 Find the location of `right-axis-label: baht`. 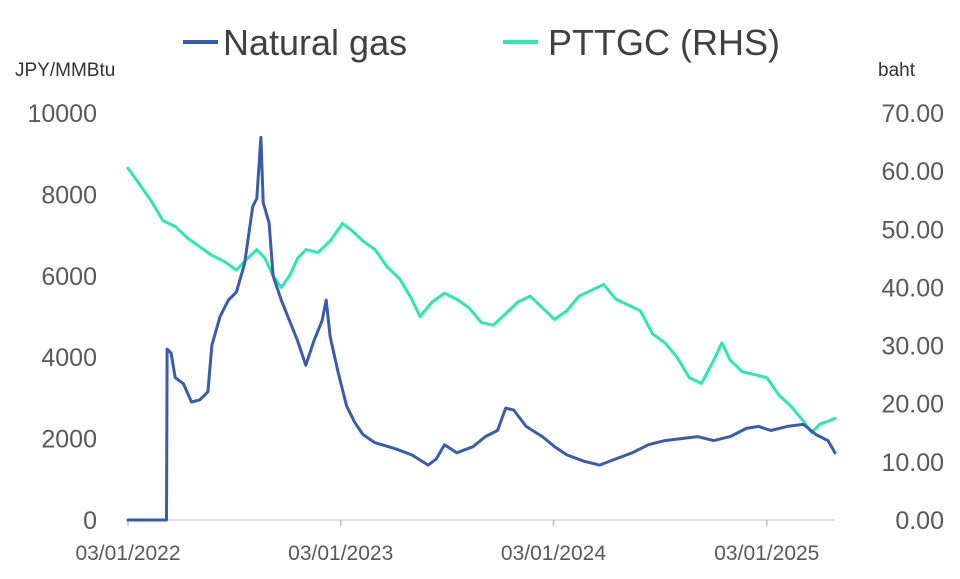

right-axis-label: baht is located at coordinates (897, 70).